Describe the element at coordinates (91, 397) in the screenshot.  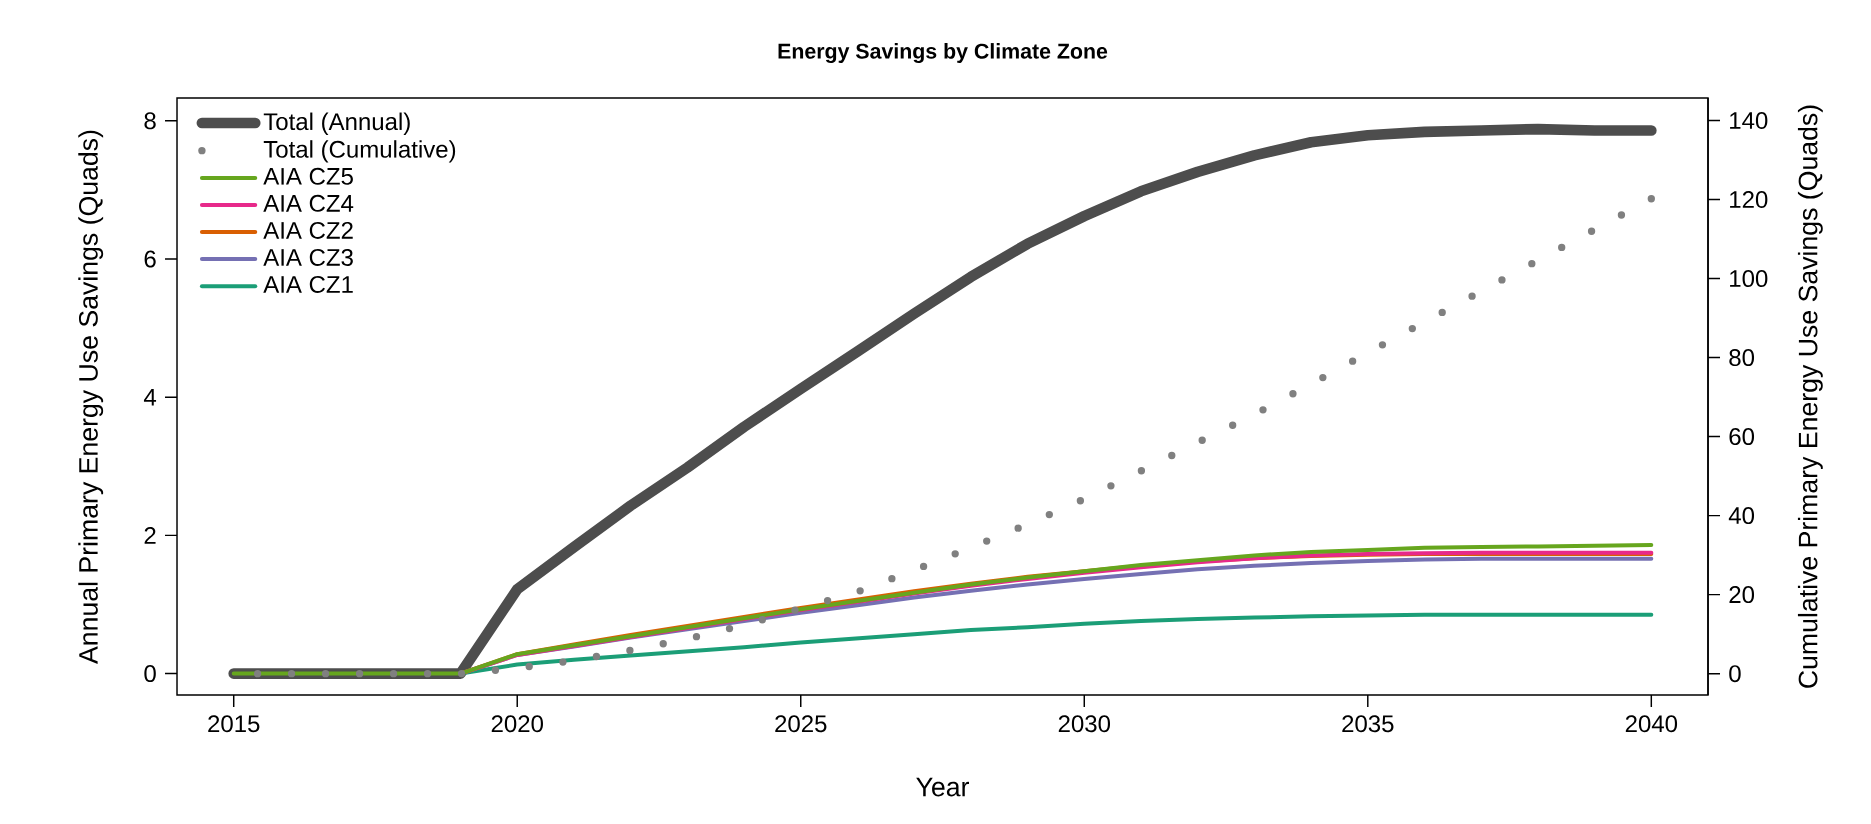
I see `y-axis-title: Annual Primary Energy Use Savings (Quads)` at that location.